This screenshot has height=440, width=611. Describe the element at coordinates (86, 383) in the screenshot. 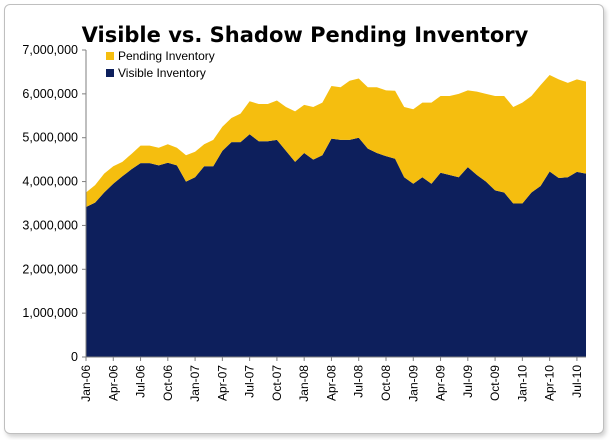

I see `x-tick-label: Jan-06` at that location.